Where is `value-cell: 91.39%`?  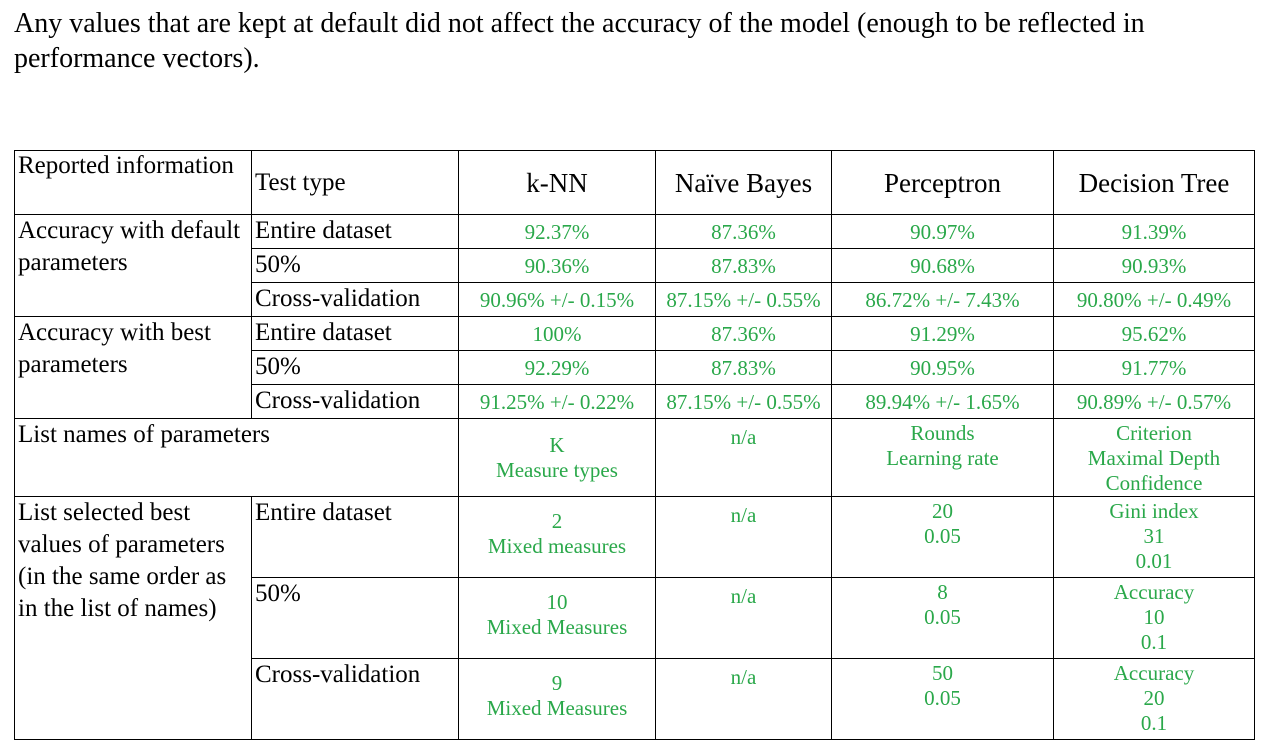 value-cell: 91.39% is located at coordinates (1154, 231).